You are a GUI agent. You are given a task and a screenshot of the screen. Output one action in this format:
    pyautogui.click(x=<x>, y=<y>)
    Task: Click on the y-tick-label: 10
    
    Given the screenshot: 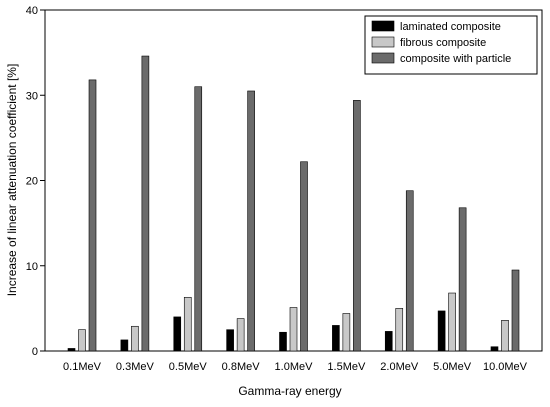 What is the action you would take?
    pyautogui.click(x=32, y=267)
    